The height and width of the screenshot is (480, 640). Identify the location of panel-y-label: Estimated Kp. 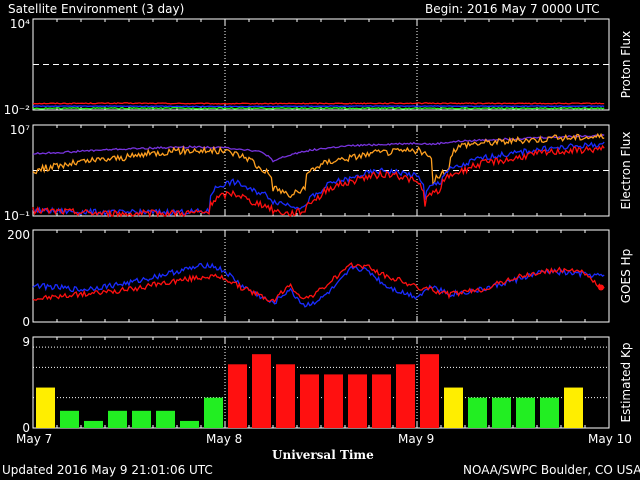
(626, 383).